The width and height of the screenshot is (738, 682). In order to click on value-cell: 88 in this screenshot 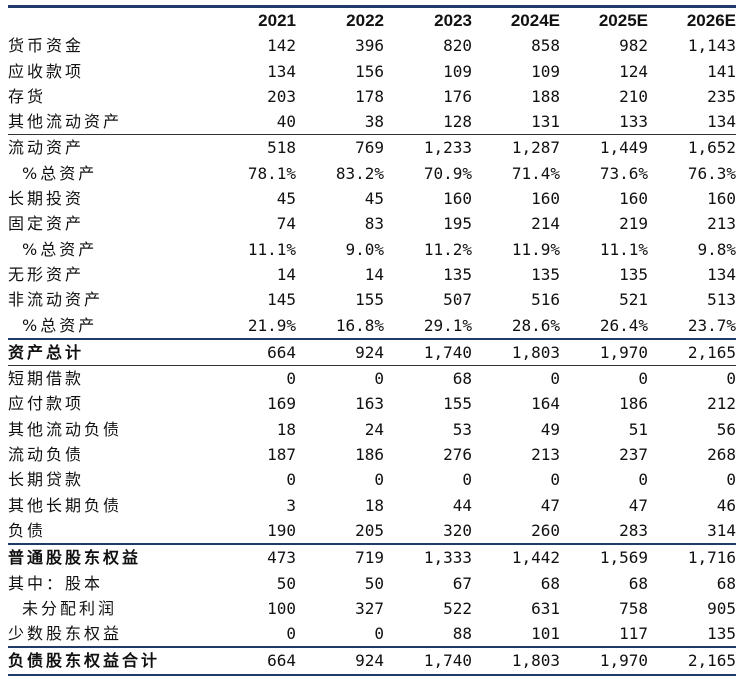, I will do `click(428, 635)`.